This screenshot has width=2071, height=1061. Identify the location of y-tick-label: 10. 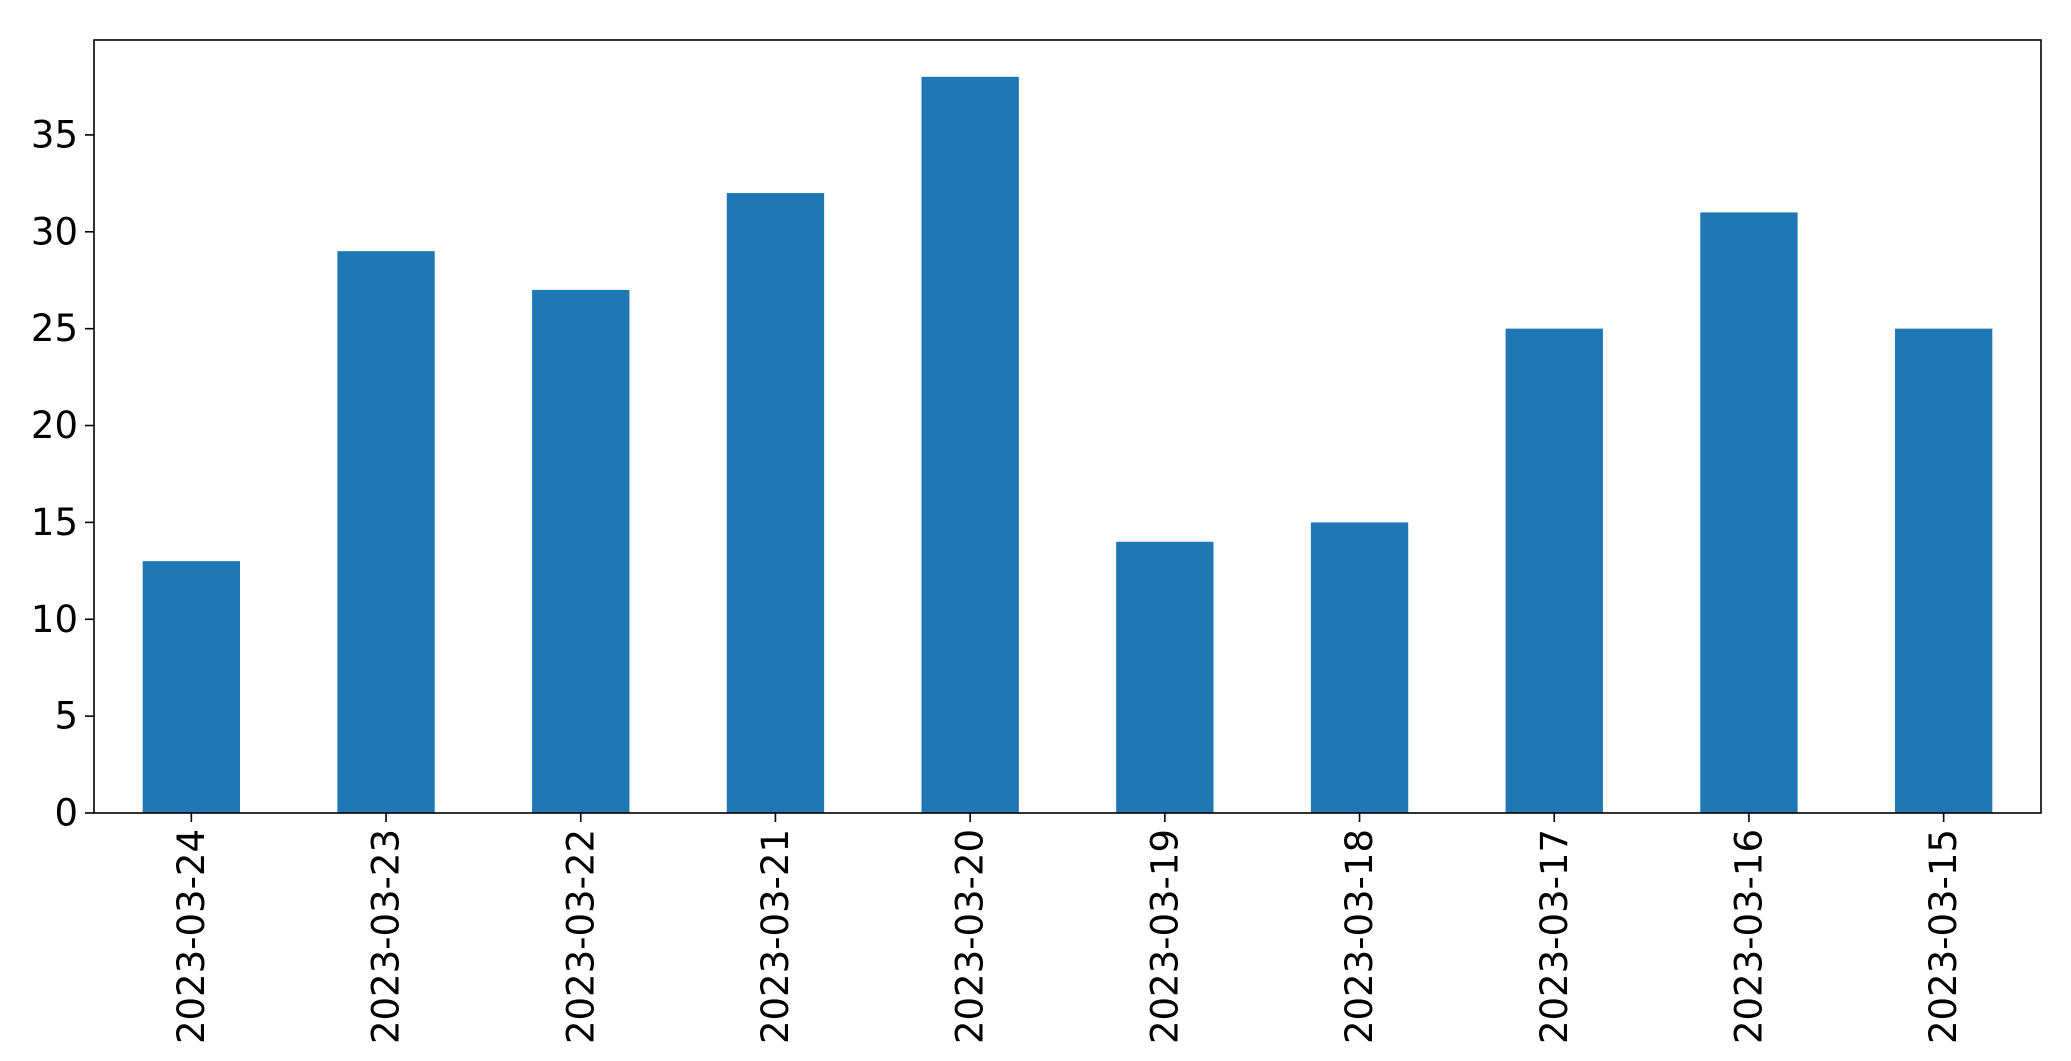
(54, 619).